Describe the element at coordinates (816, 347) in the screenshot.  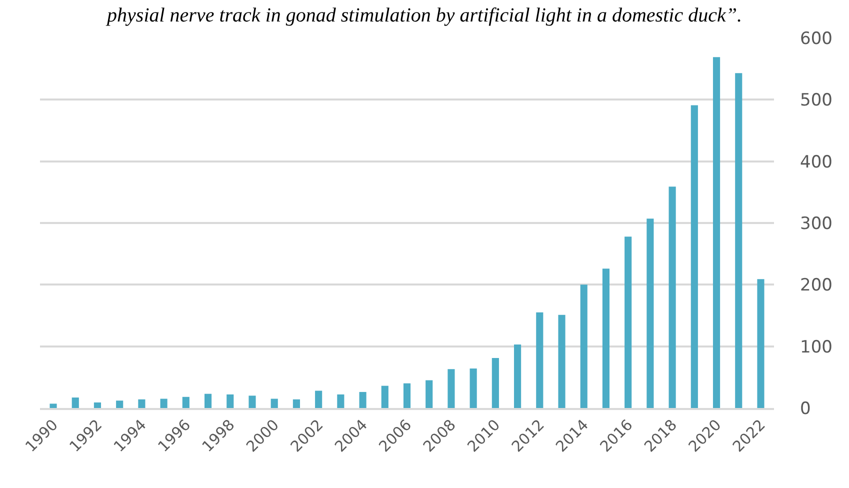
I see `y-tick-label: 100` at that location.